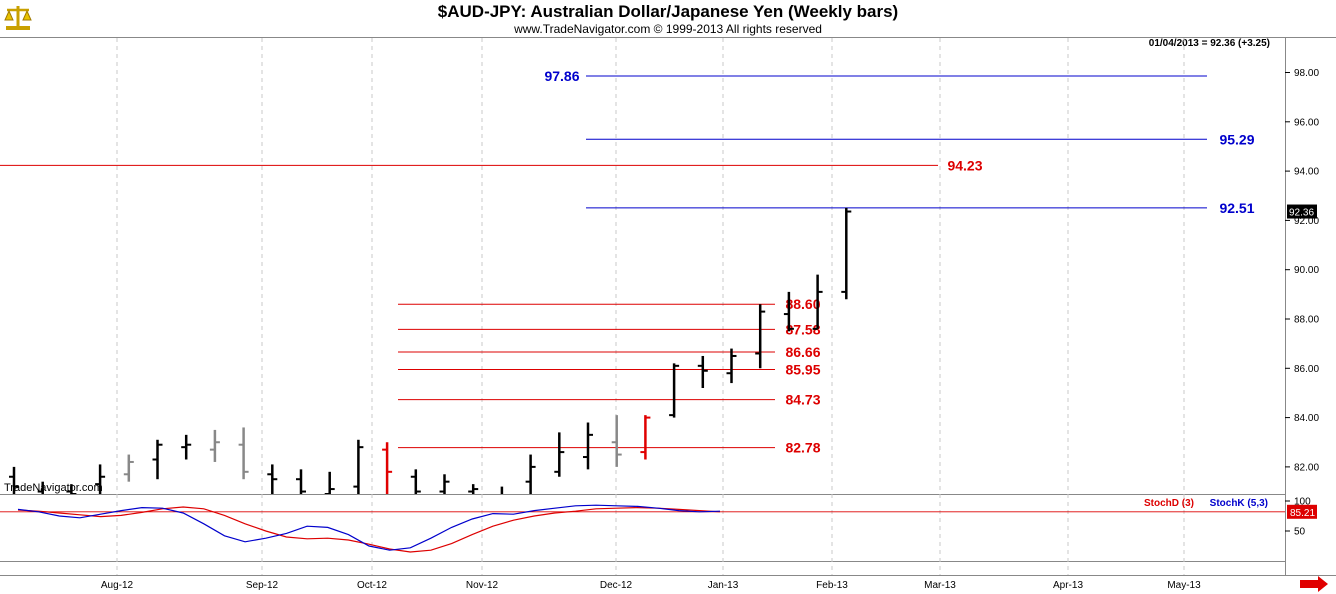 The height and width of the screenshot is (594, 1336). What do you see at coordinates (802, 448) in the screenshot?
I see `level-label: 82.78` at bounding box center [802, 448].